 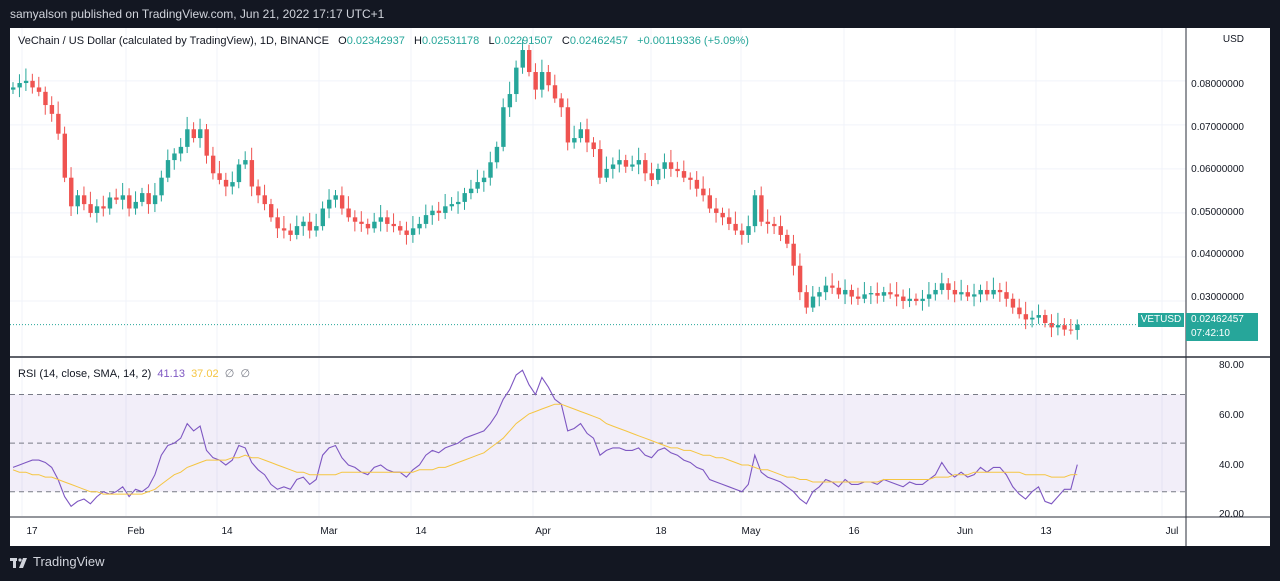 What do you see at coordinates (1233, 39) in the screenshot?
I see `currency-label: USD` at bounding box center [1233, 39].